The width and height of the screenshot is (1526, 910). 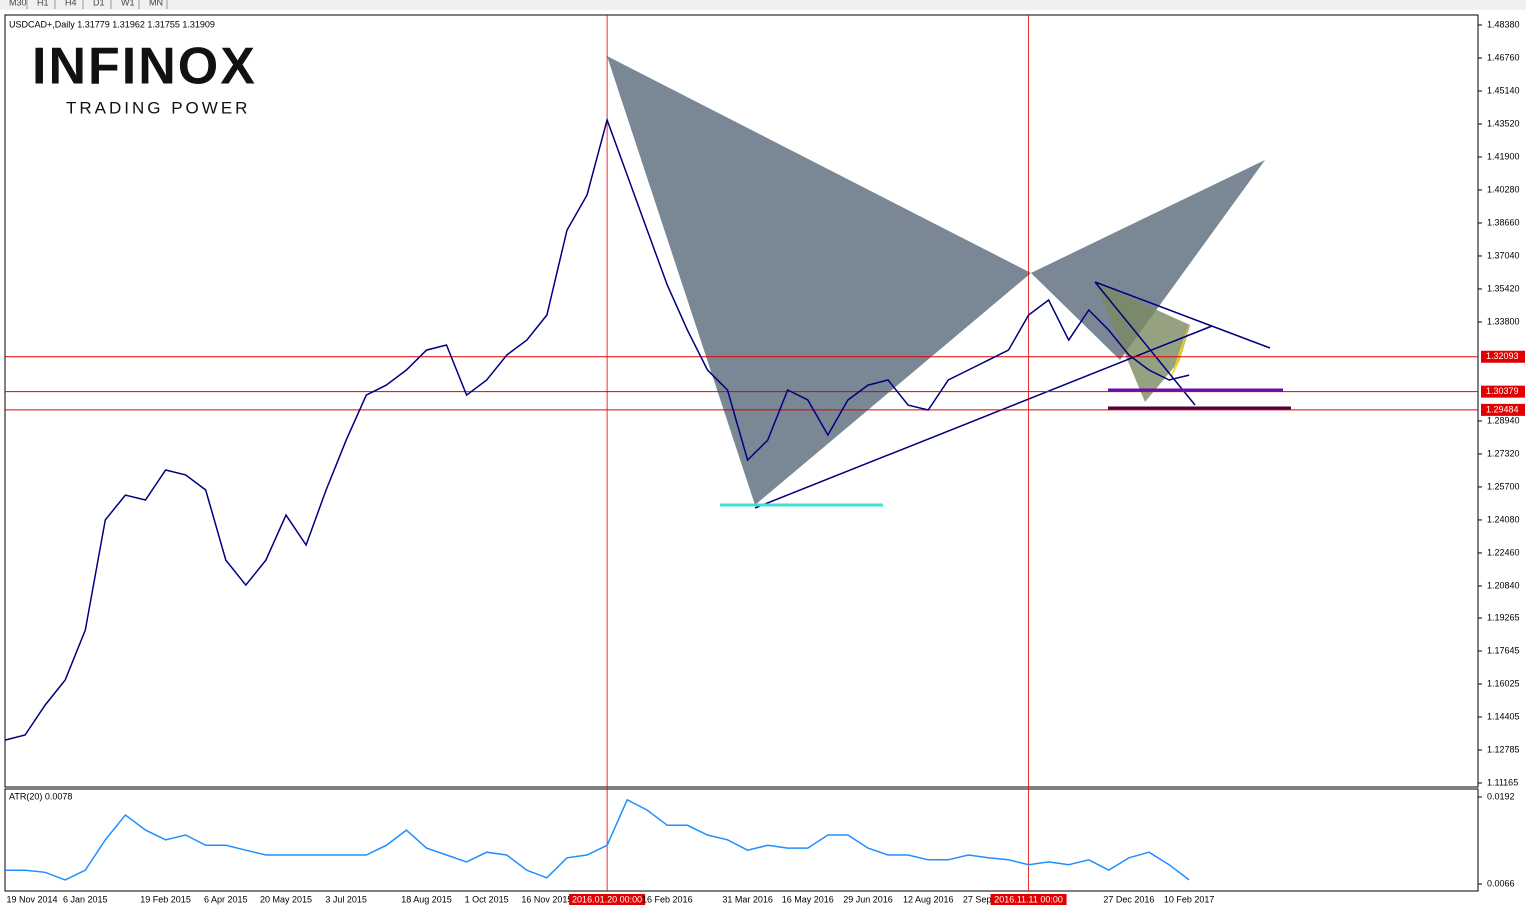 I want to click on y-tick-label: 1.11165, so click(x=1502, y=782).